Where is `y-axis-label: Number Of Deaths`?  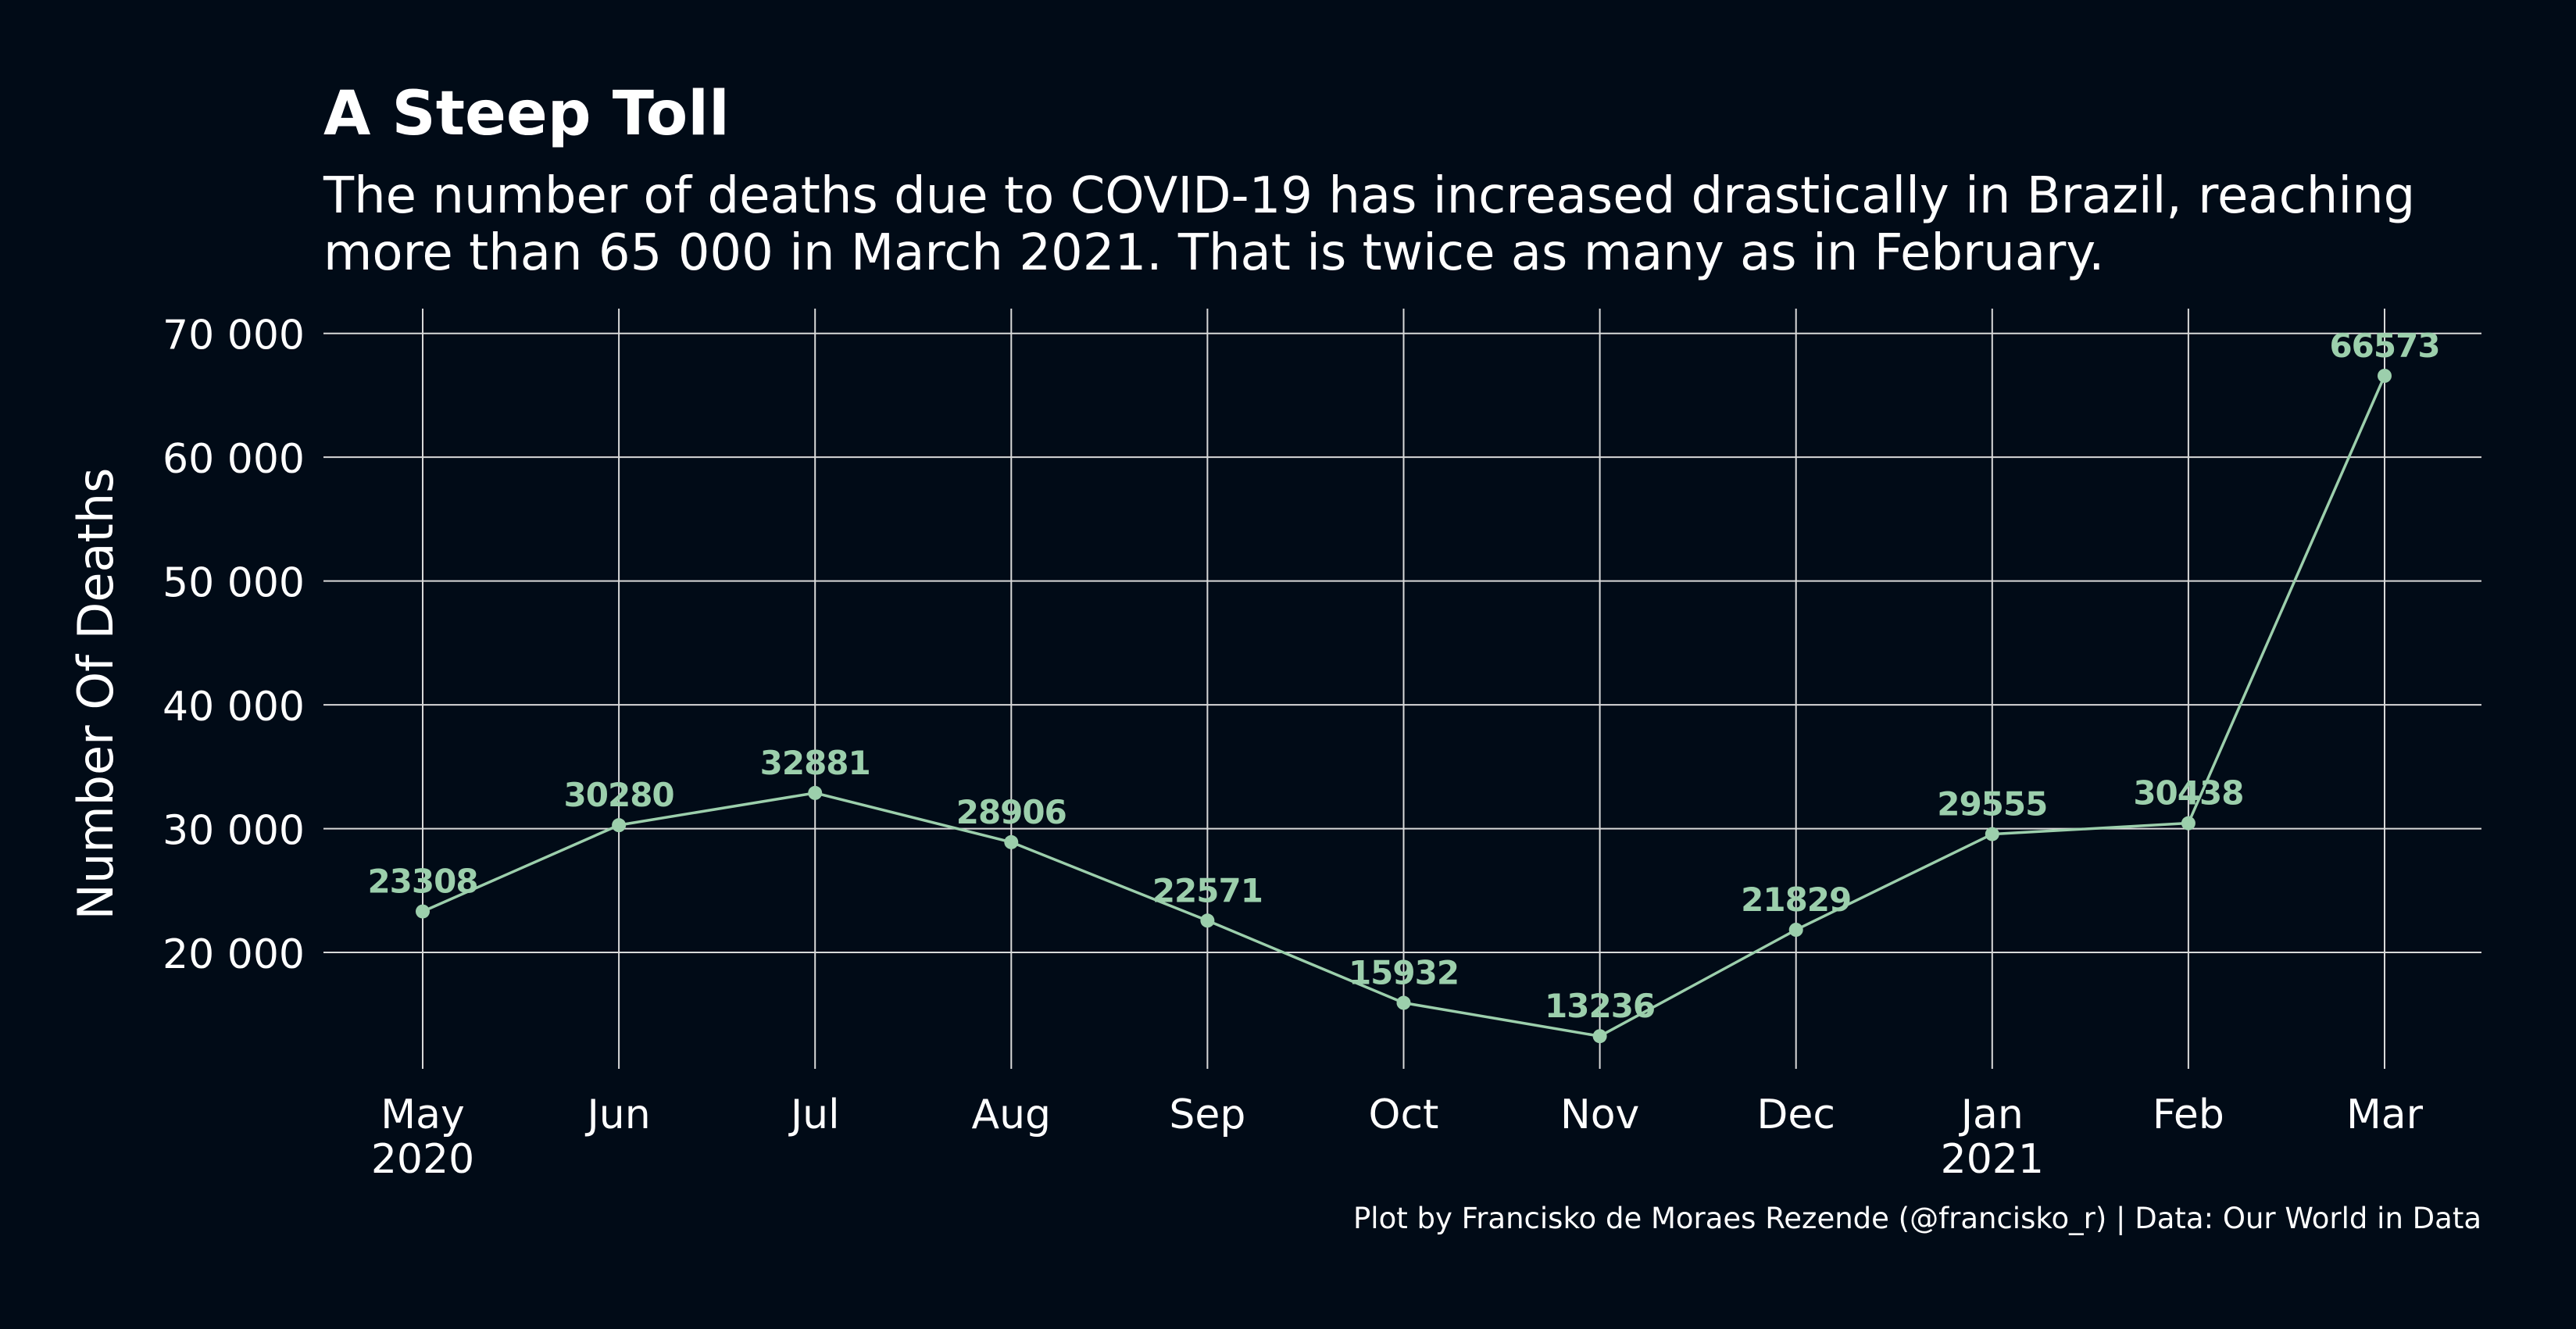
y-axis-label: Number Of Deaths is located at coordinates (96, 694).